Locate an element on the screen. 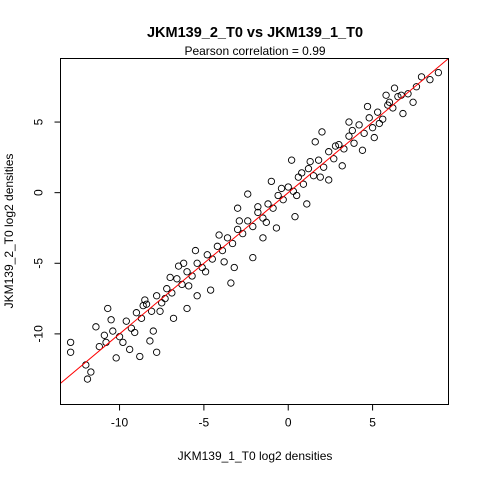  y-tick-label: -5 is located at coordinates (39, 263).